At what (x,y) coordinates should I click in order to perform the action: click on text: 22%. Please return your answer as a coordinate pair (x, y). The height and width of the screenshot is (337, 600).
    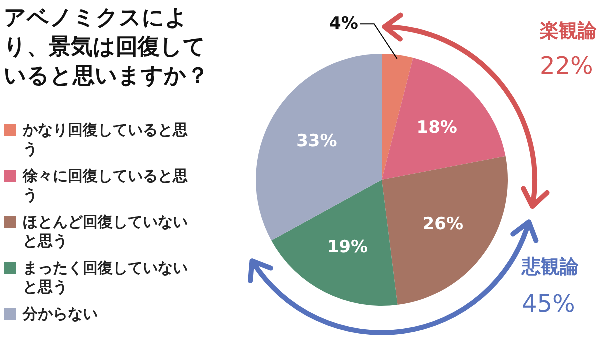
    Looking at the image, I should click on (567, 66).